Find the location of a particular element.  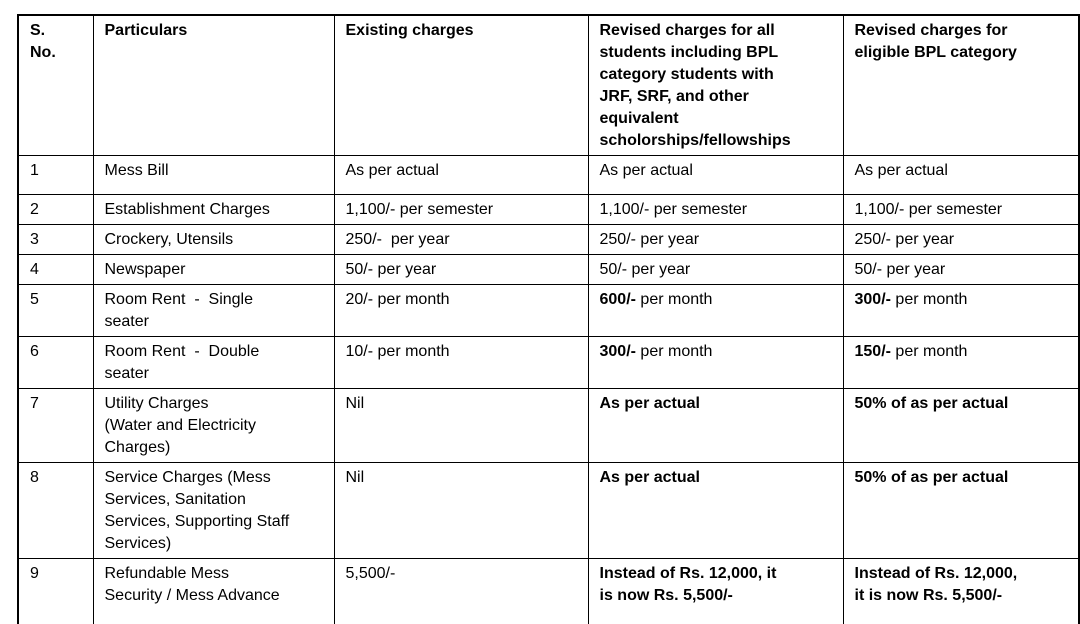

cell-revised_bpl: 250/- per year is located at coordinates (961, 239).